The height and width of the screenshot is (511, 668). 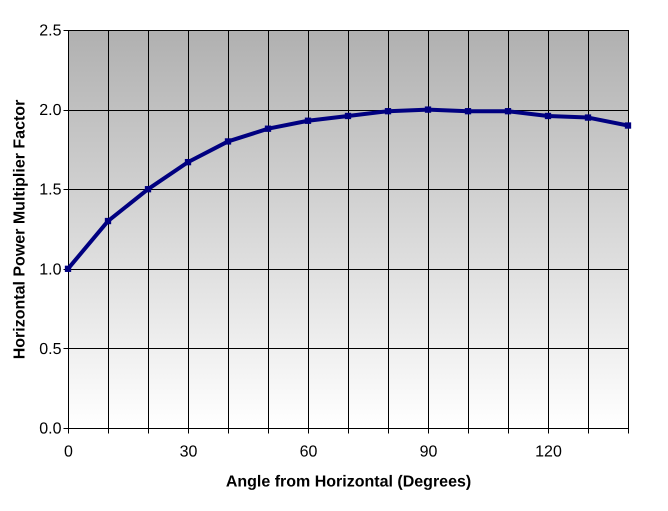 I want to click on y-tick-label: 0.0, so click(x=50, y=429).